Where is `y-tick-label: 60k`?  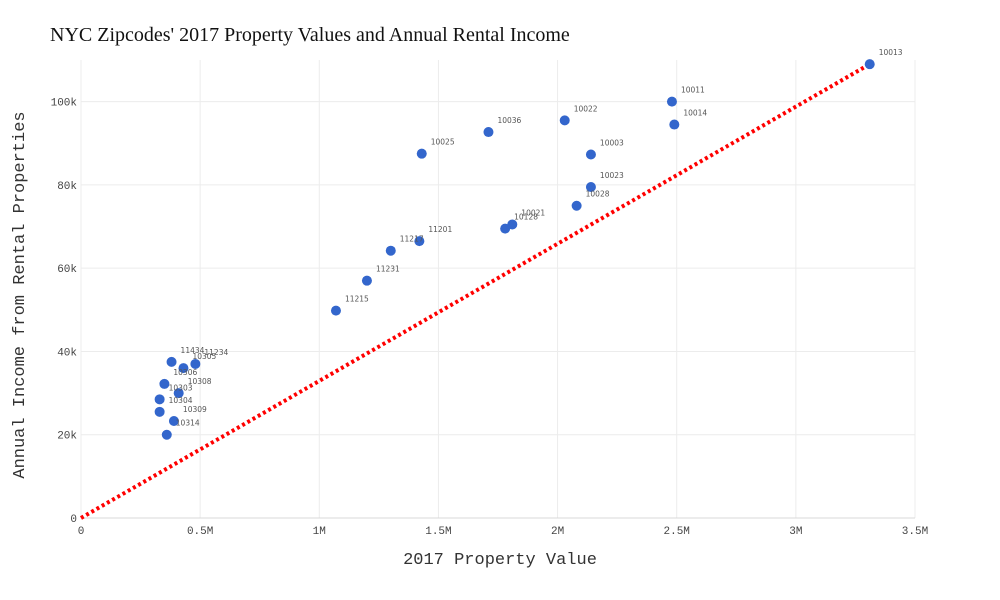
y-tick-label: 60k is located at coordinates (67, 270).